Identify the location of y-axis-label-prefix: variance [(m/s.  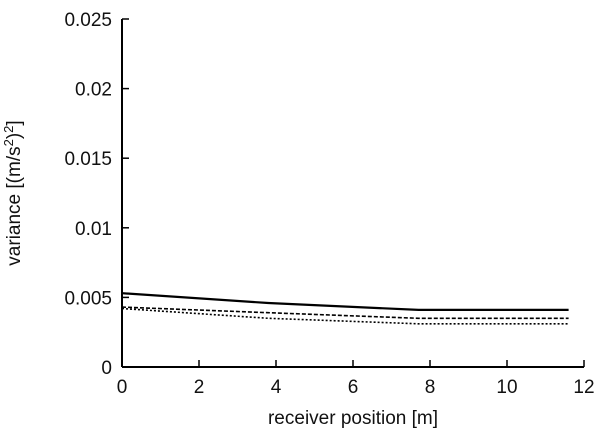
(14, 205).